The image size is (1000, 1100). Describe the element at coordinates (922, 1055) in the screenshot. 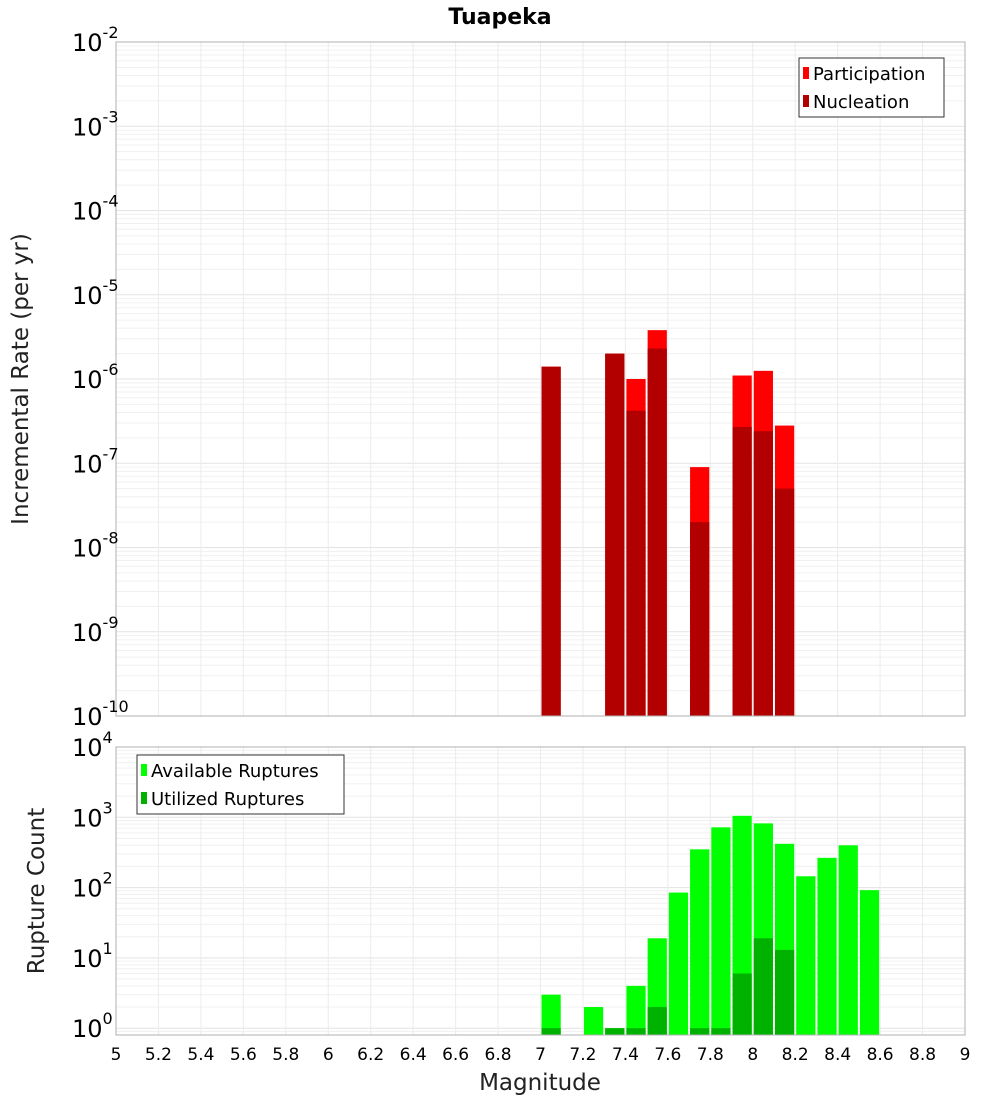

I see `x-tick-label: 8.8` at that location.